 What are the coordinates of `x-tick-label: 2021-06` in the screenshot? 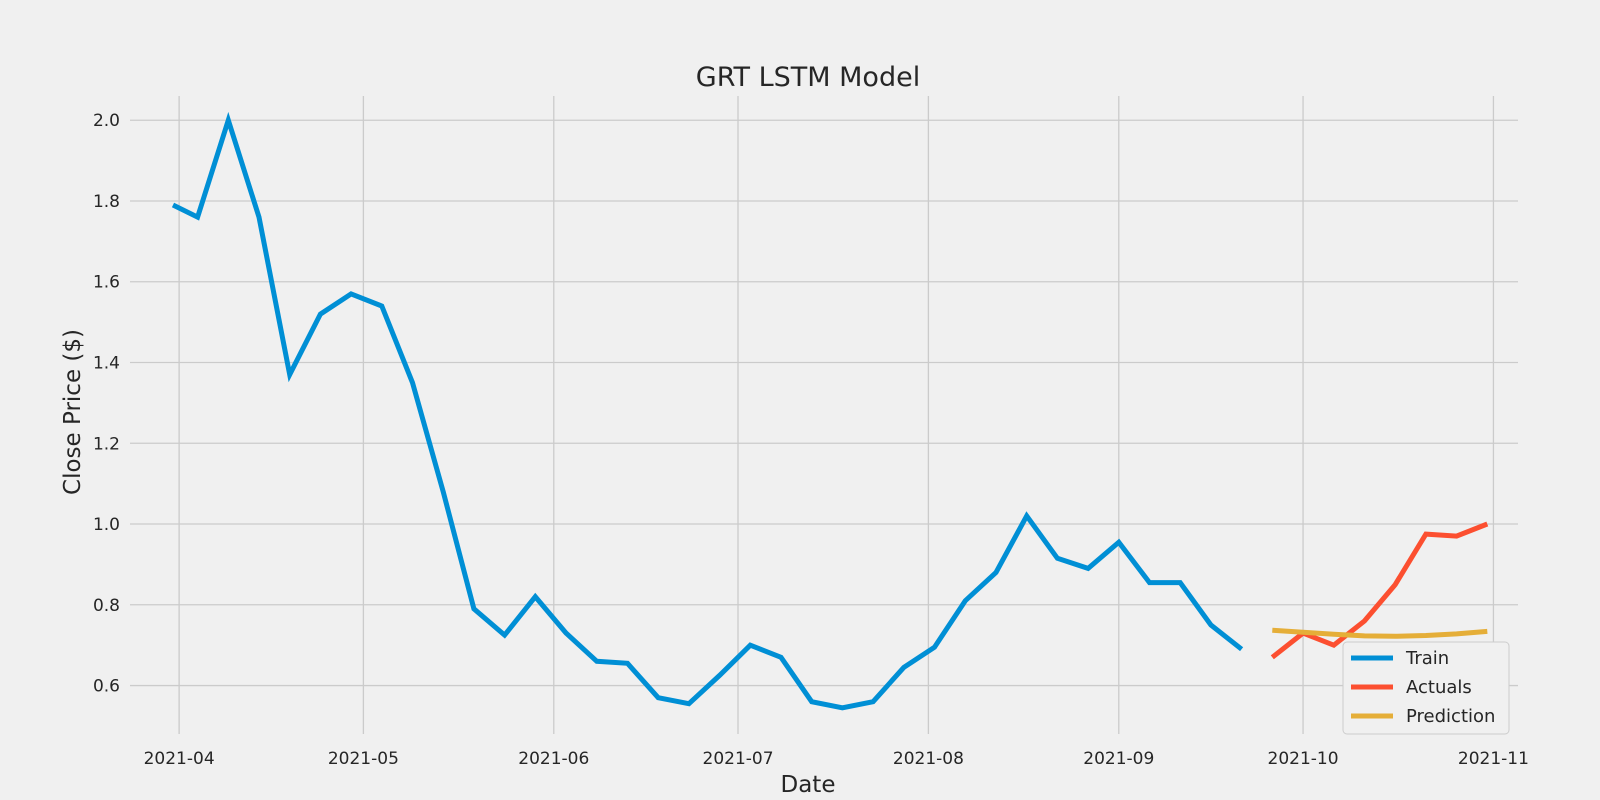 It's located at (553, 759).